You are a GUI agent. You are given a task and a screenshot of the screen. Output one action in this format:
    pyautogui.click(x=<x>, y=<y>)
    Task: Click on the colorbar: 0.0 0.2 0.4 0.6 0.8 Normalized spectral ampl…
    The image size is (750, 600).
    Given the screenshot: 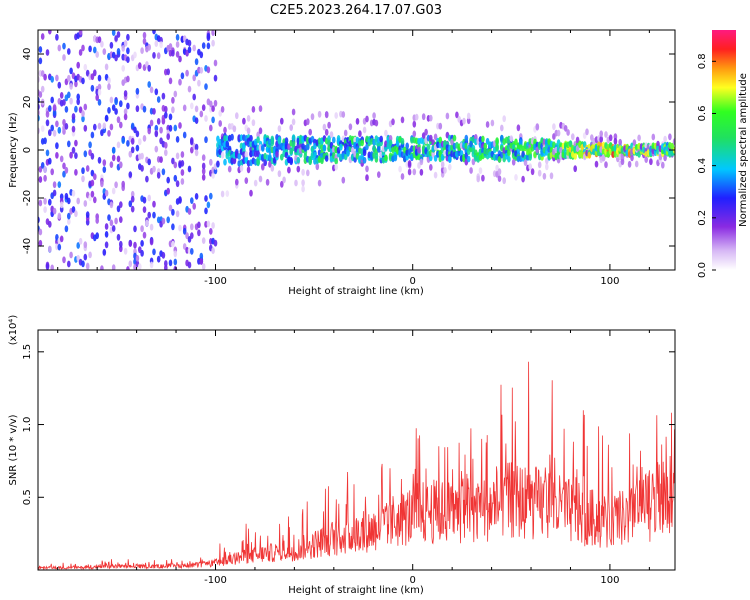 What is the action you would take?
    pyautogui.click(x=723, y=154)
    